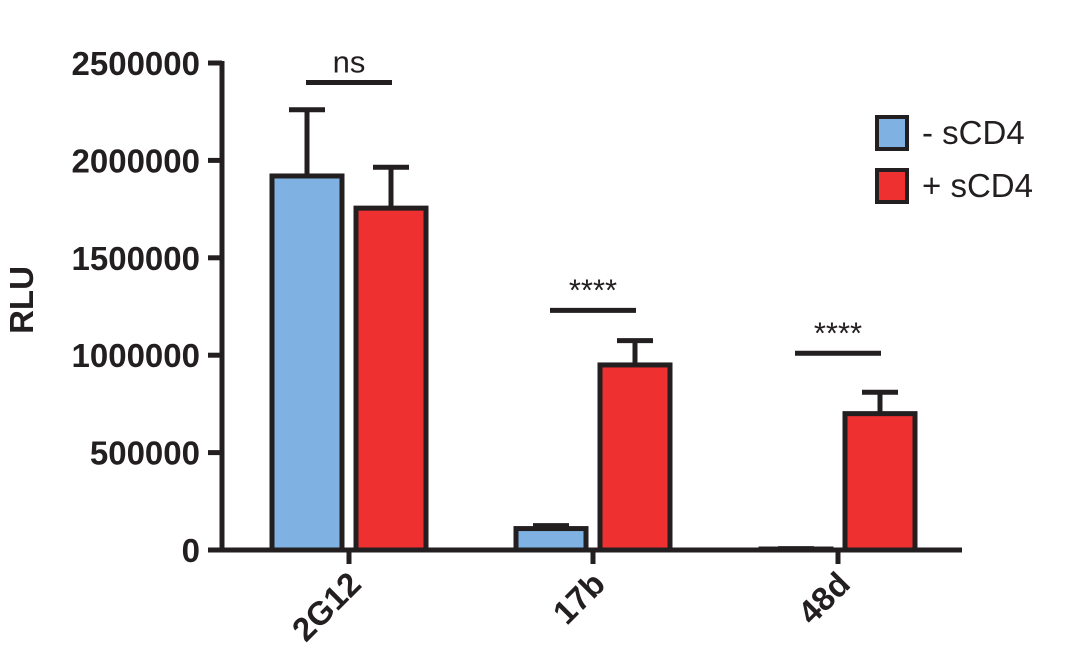 Image resolution: width=1079 pixels, height=661 pixels. I want to click on y-tick-label: 2000000, so click(136, 160).